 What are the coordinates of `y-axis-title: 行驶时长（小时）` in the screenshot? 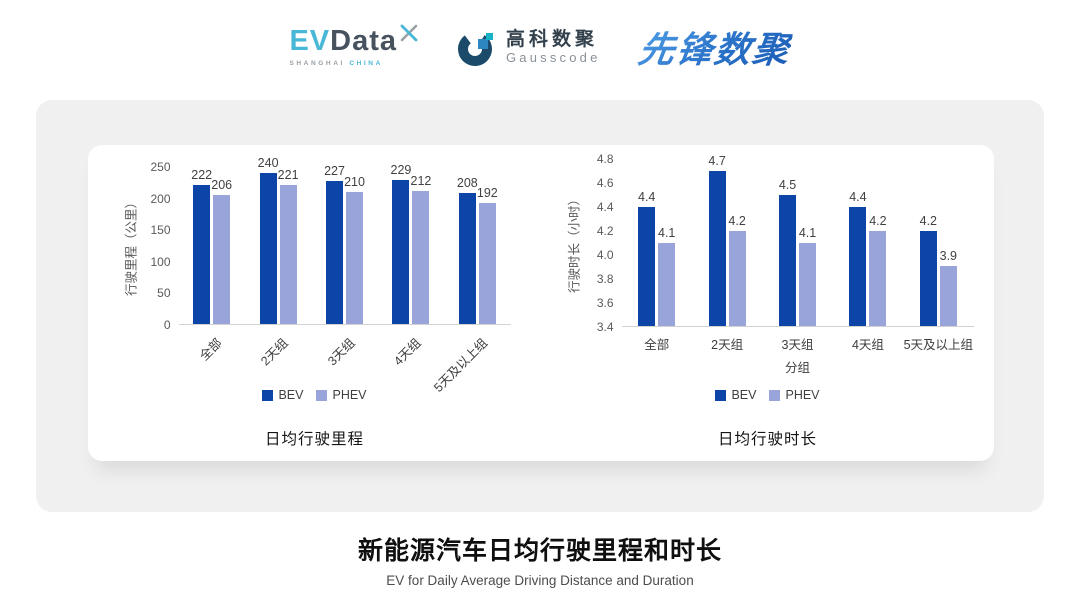 It's located at (573, 243).